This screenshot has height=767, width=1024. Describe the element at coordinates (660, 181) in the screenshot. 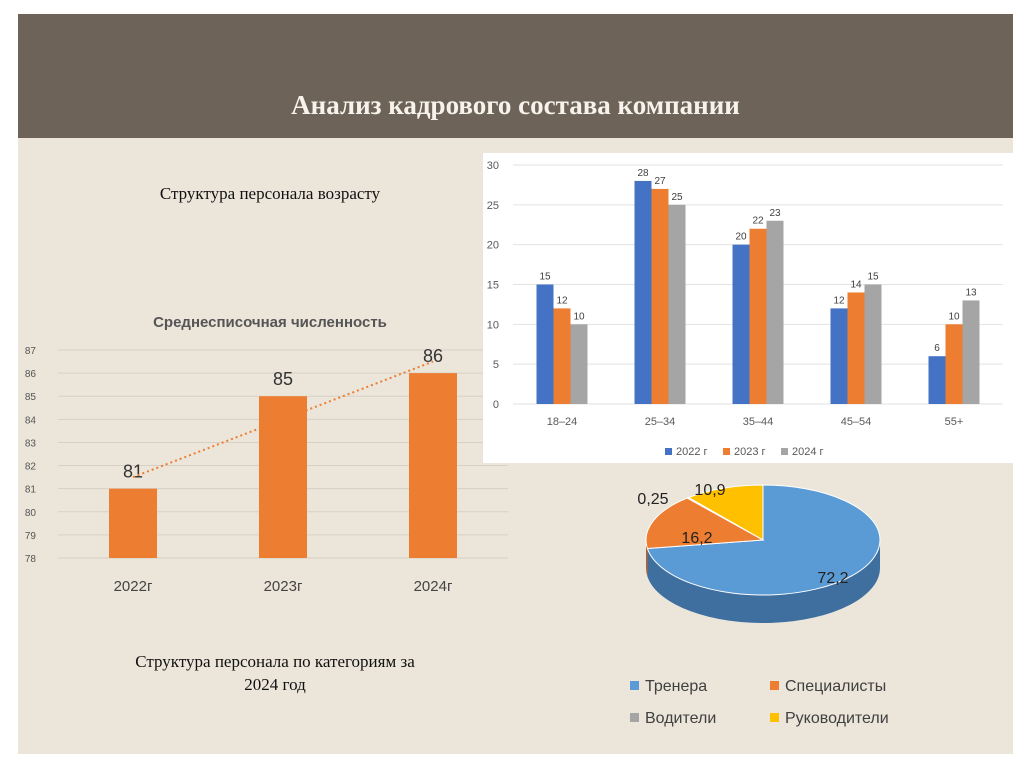

I see `data-label: 27` at that location.